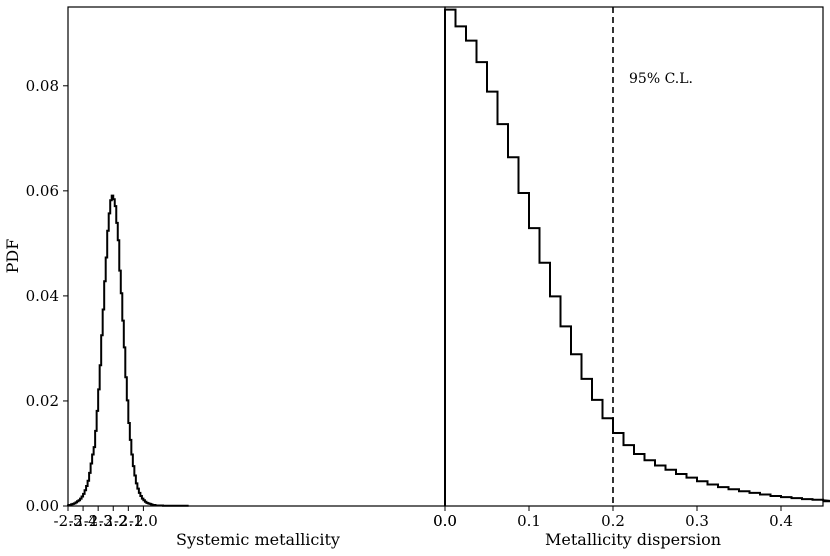 This screenshot has width=830, height=556. Describe the element at coordinates (42, 86) in the screenshot. I see `y-tick-label: 0.08` at that location.